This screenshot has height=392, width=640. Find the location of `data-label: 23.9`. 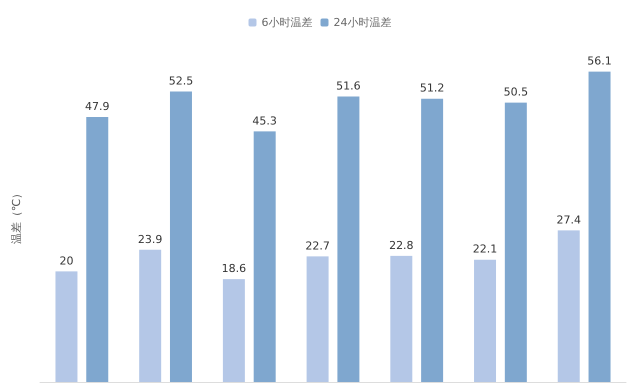

data-label: 23.9 is located at coordinates (150, 239).